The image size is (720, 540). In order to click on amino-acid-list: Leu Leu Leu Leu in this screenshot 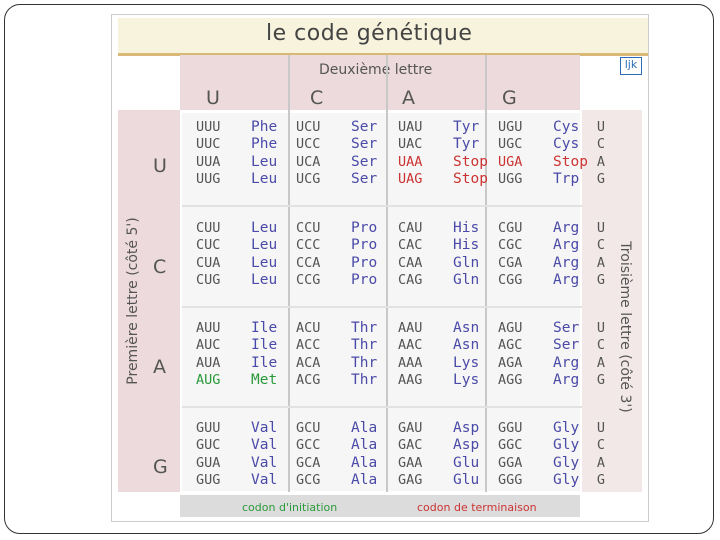, I will do `click(264, 254)`.